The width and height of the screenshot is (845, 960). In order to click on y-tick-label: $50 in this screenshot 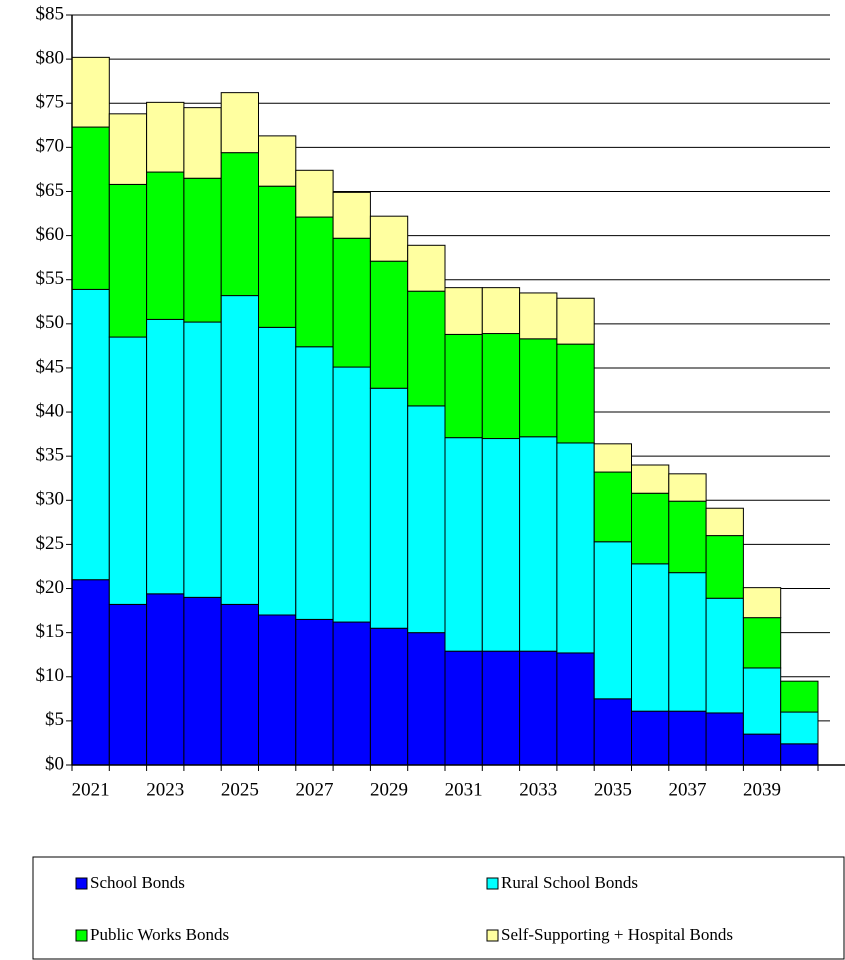, I will do `click(50, 322)`.